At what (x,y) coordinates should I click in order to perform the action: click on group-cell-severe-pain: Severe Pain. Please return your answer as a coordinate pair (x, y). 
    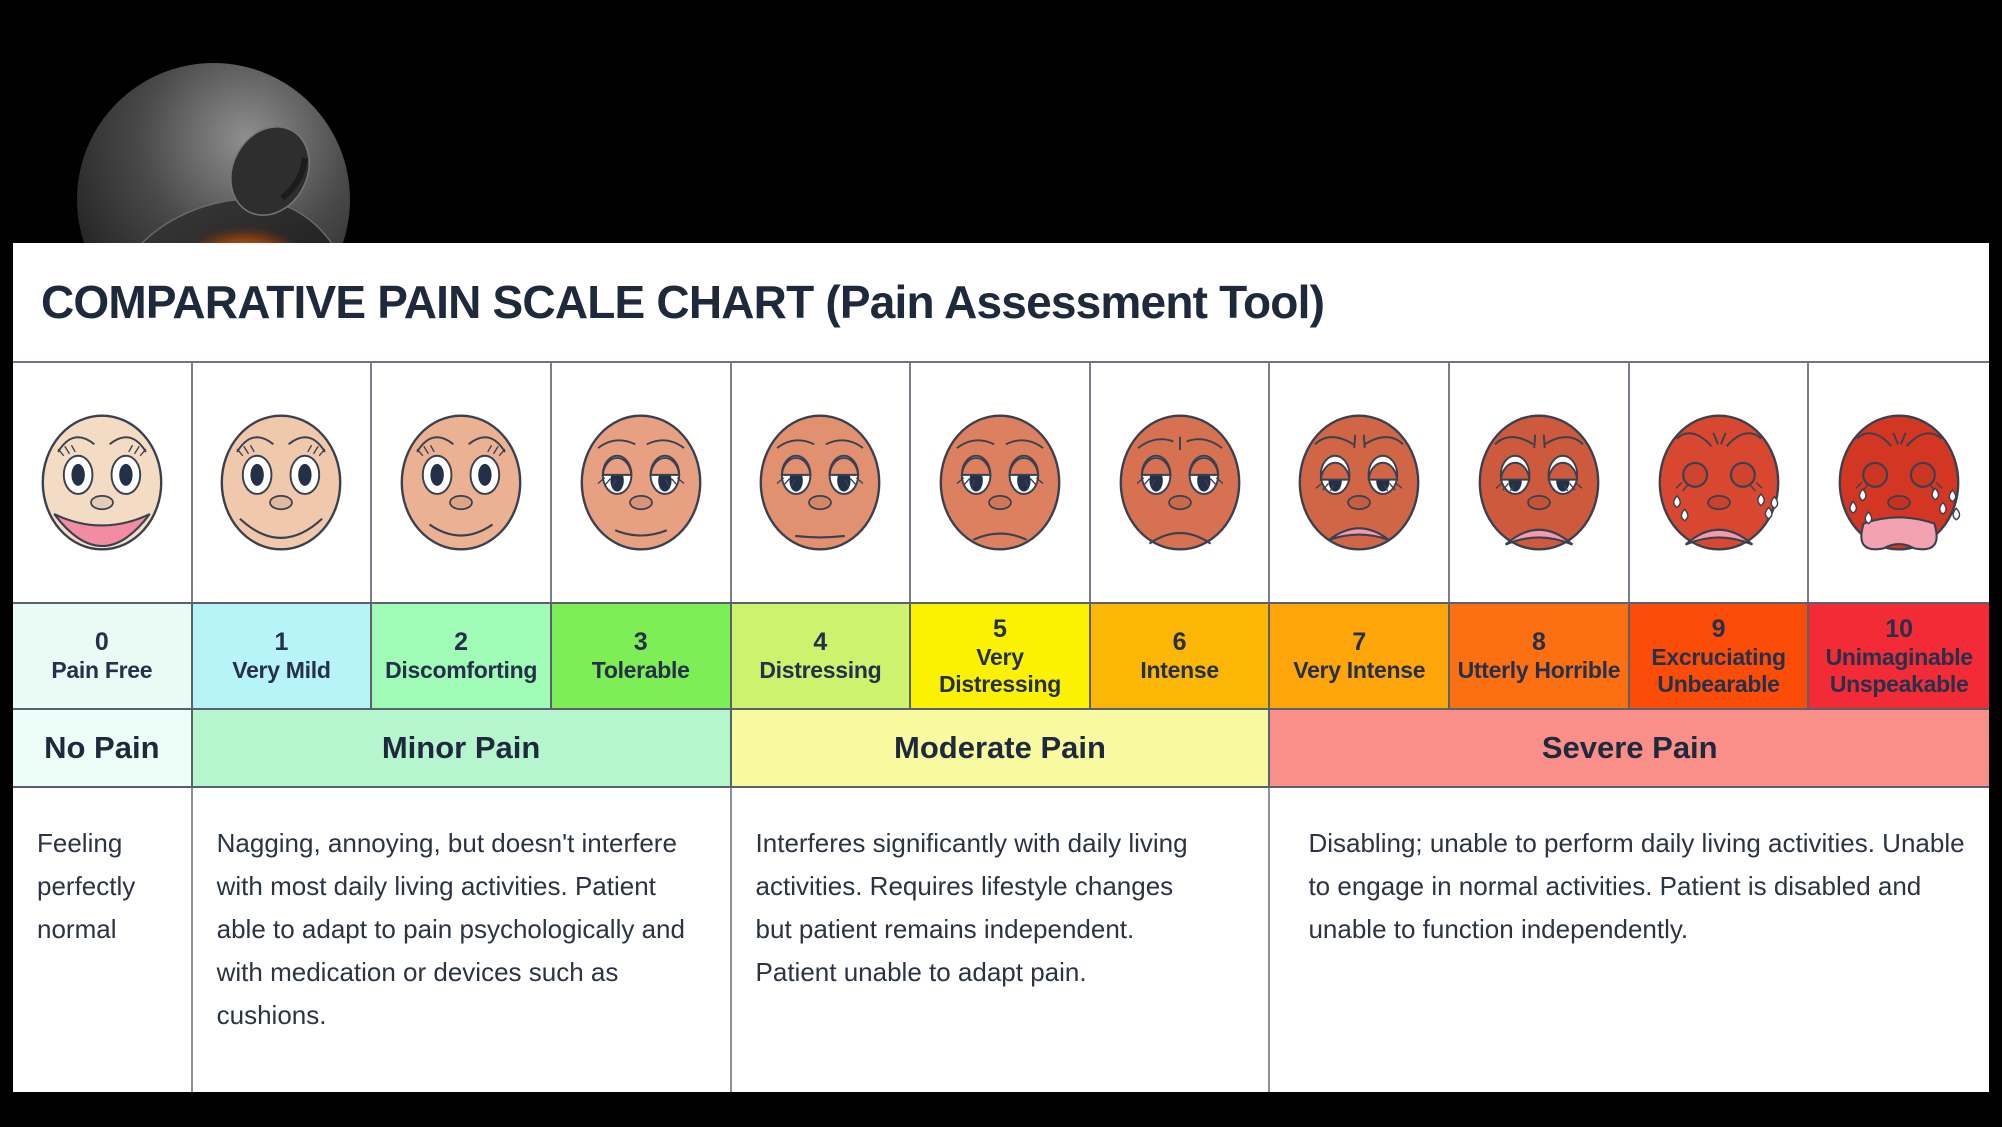
    Looking at the image, I should click on (1629, 748).